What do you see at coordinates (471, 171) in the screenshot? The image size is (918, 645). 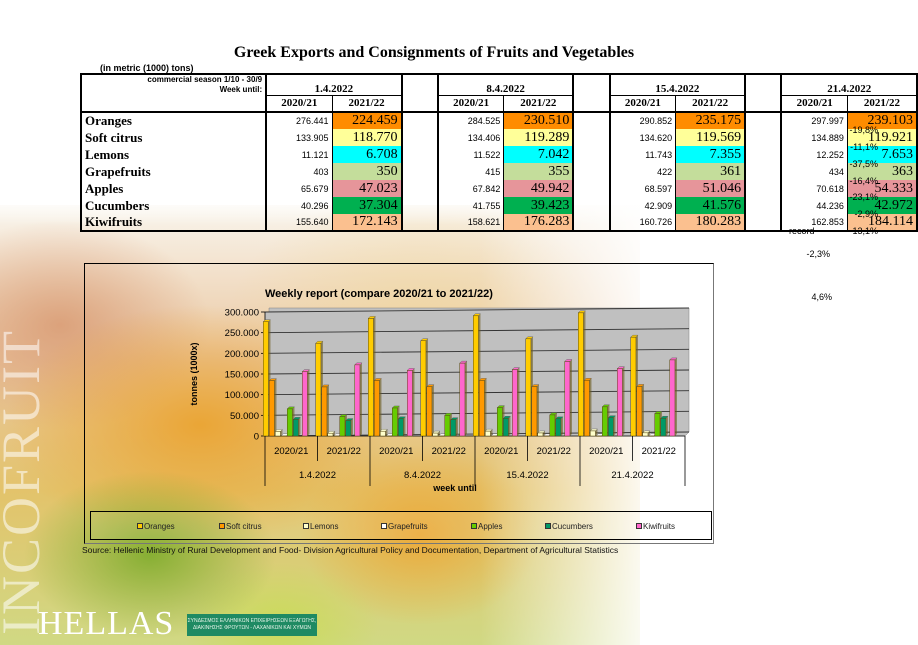 I see `value-2020-21: 415` at bounding box center [471, 171].